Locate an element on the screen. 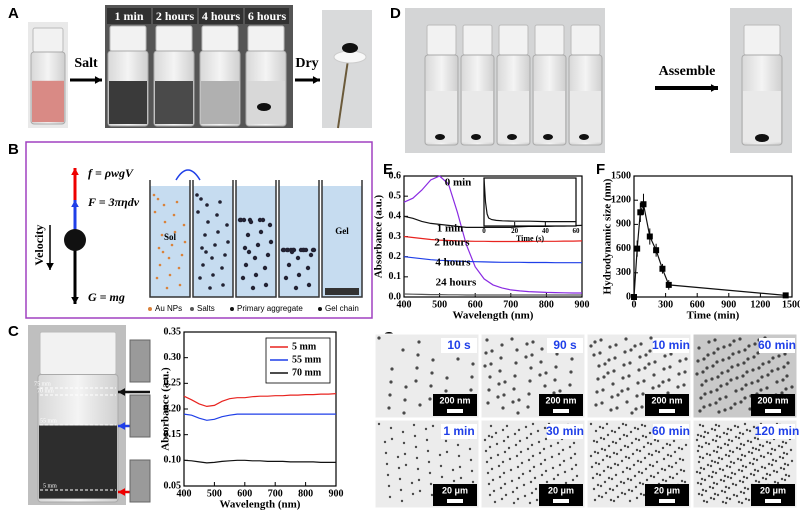  arrow-label: Dry is located at coordinates (306, 63).